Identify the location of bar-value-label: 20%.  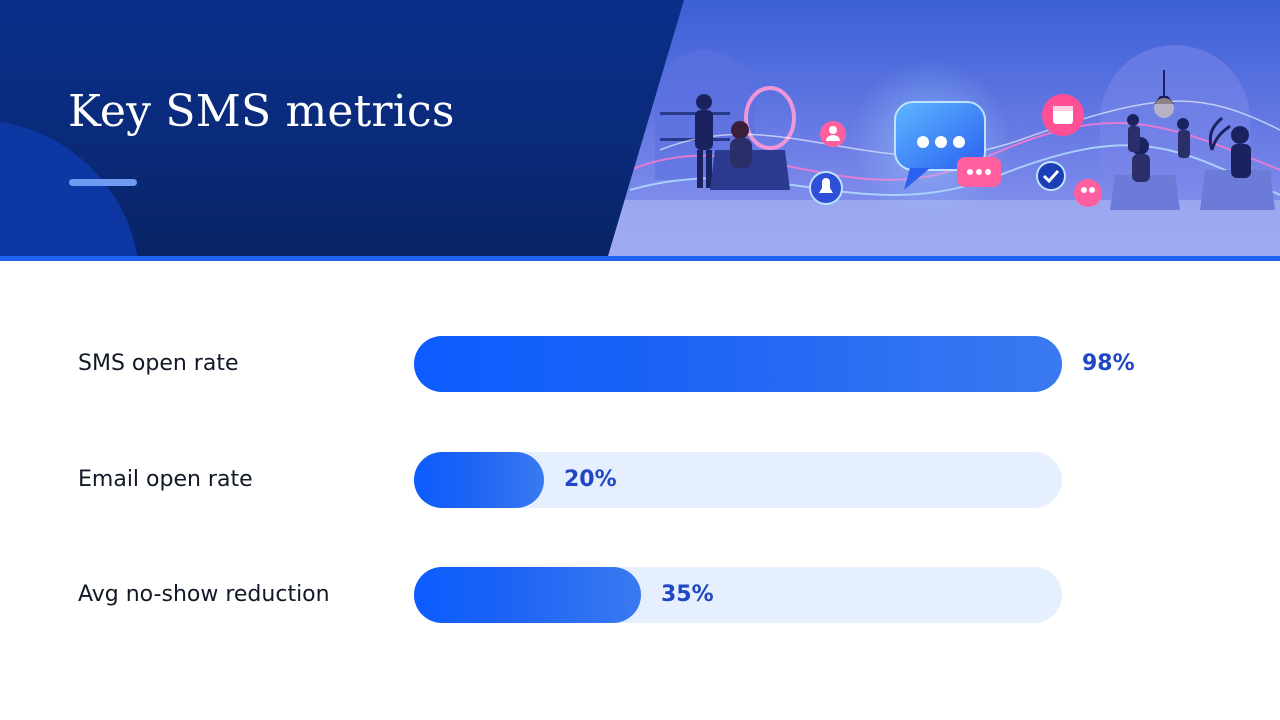
(590, 479).